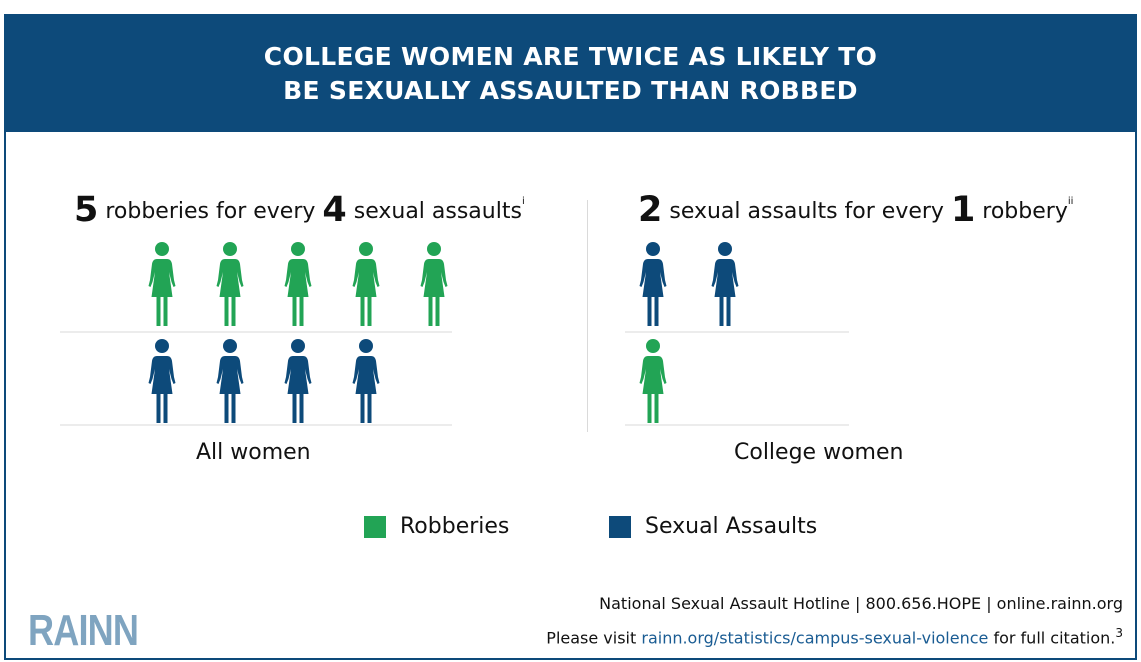 Image resolution: width=1141 pixels, height=662 pixels. Describe the element at coordinates (731, 526) in the screenshot. I see `legend-label-sexual-assaults: Sexual Assaults` at that location.